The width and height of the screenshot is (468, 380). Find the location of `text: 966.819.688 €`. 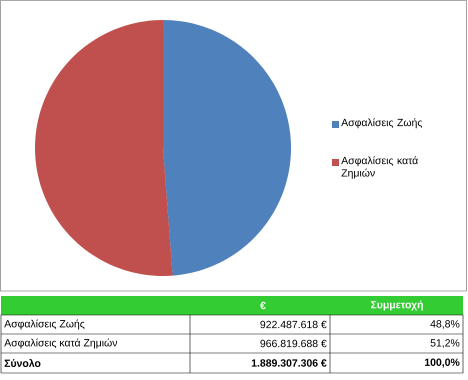

text: 966.819.688 € is located at coordinates (293, 344).